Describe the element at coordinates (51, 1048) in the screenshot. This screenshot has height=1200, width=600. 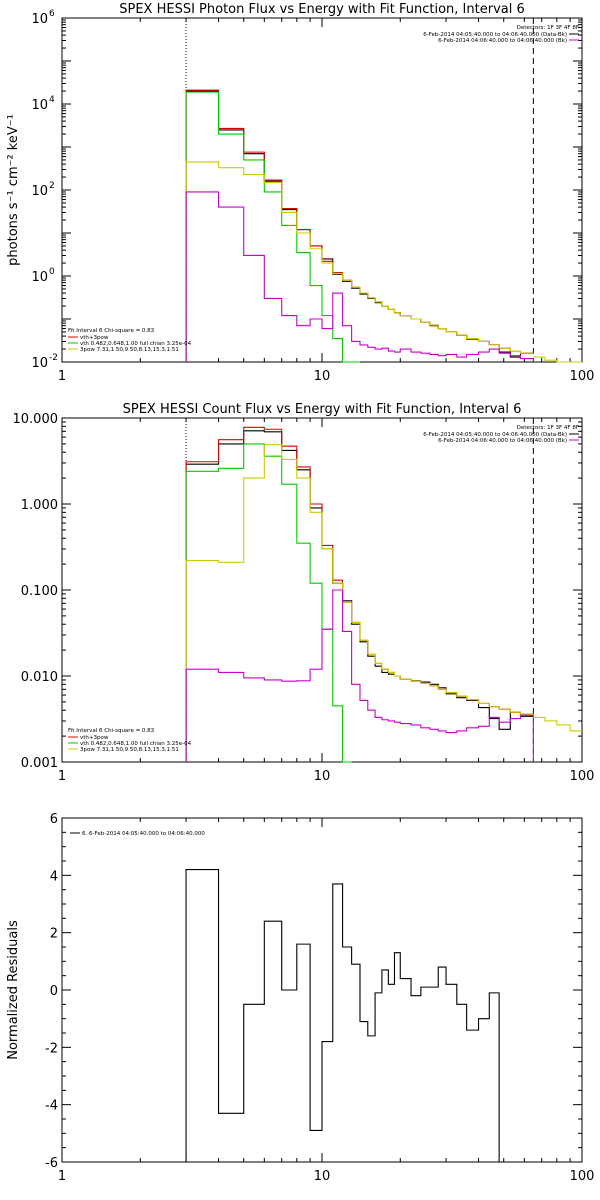
I see `y-tick-label: -2` at that location.